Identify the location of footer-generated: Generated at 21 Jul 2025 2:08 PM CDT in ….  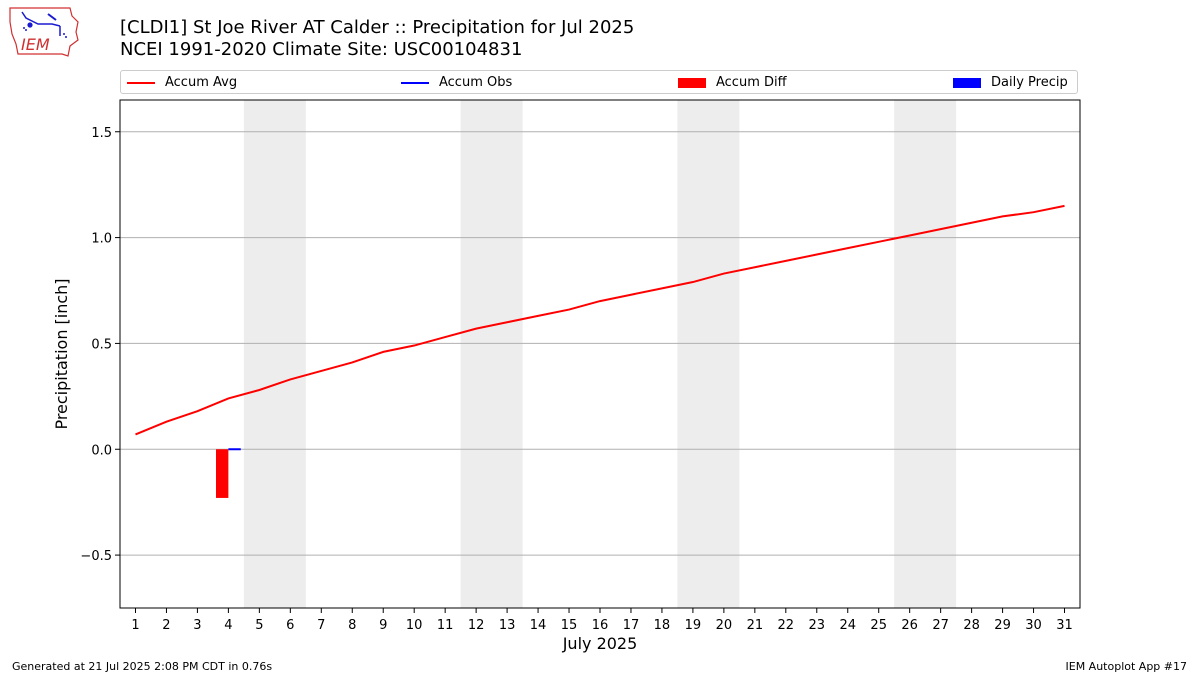
(142, 666).